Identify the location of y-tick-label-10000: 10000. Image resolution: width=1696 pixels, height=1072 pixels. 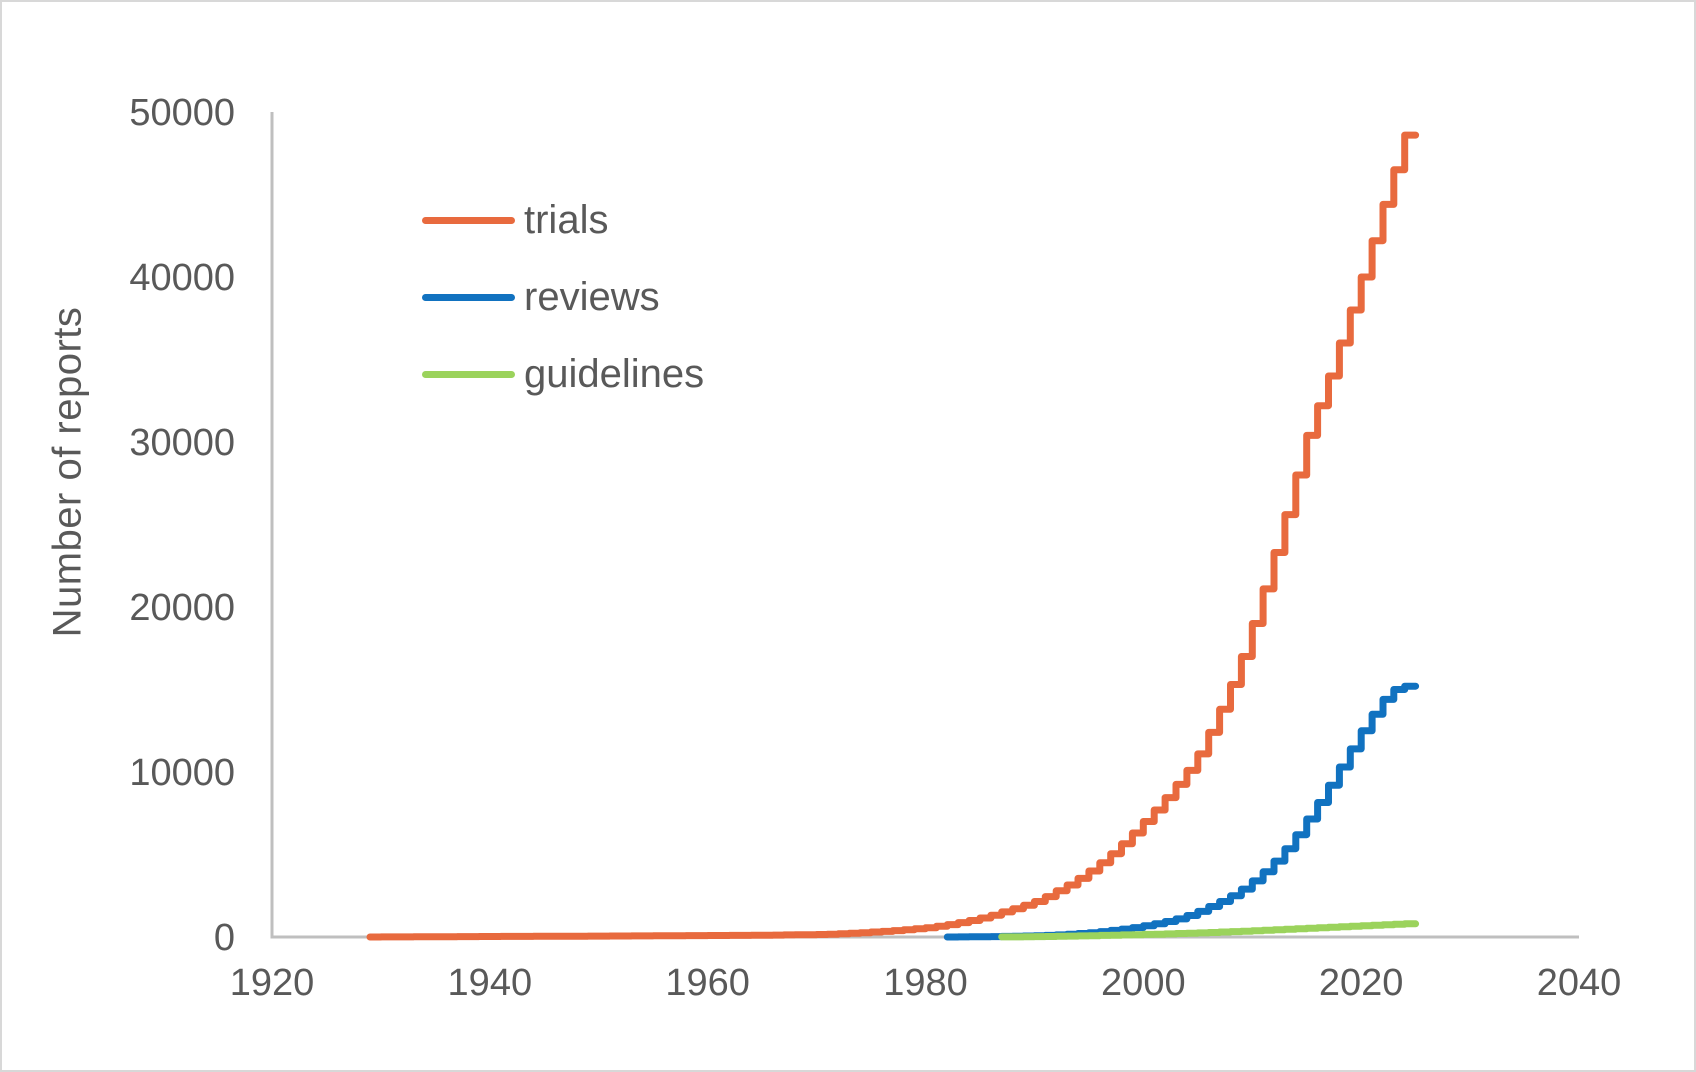
(182, 773).